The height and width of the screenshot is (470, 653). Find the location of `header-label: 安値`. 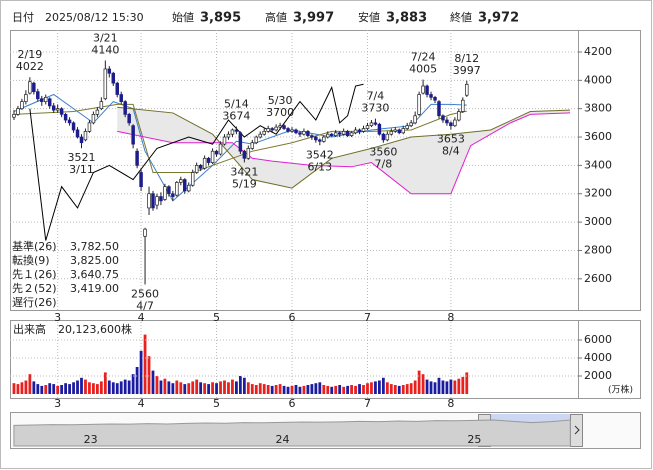

header-label: 安値 is located at coordinates (369, 17).